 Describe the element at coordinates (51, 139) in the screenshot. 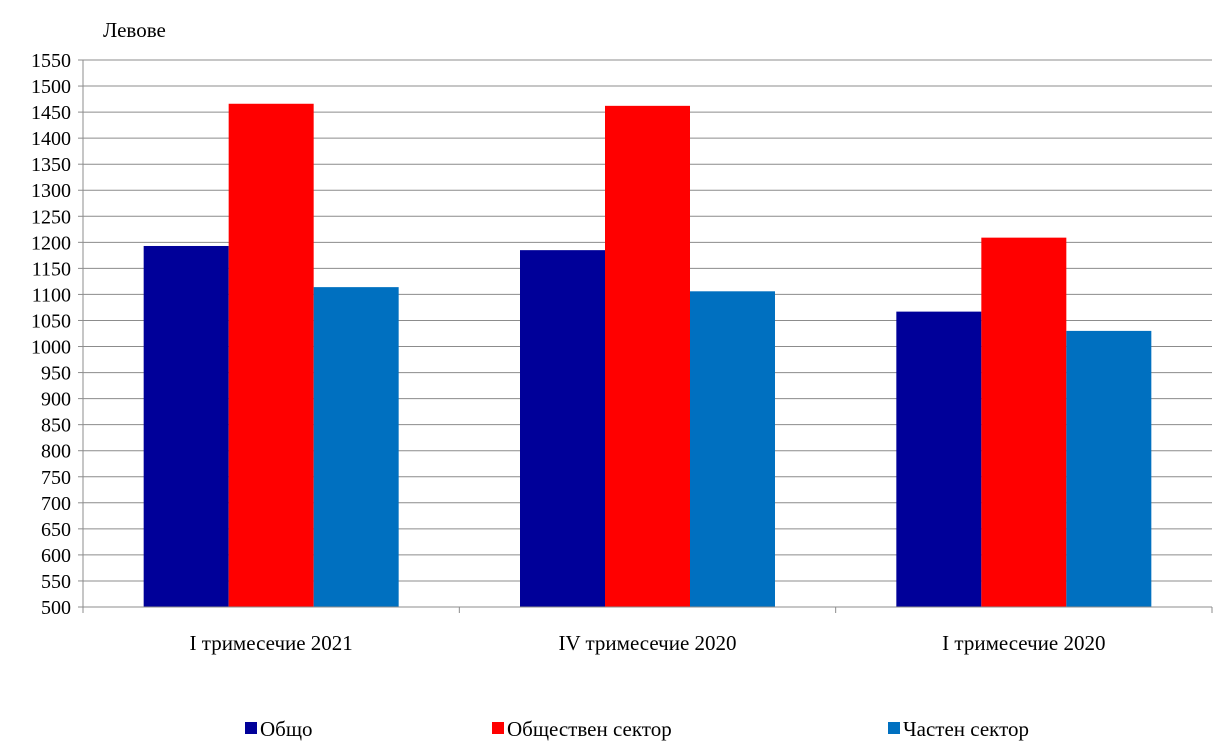

I see `y-tick-label: 1400` at that location.